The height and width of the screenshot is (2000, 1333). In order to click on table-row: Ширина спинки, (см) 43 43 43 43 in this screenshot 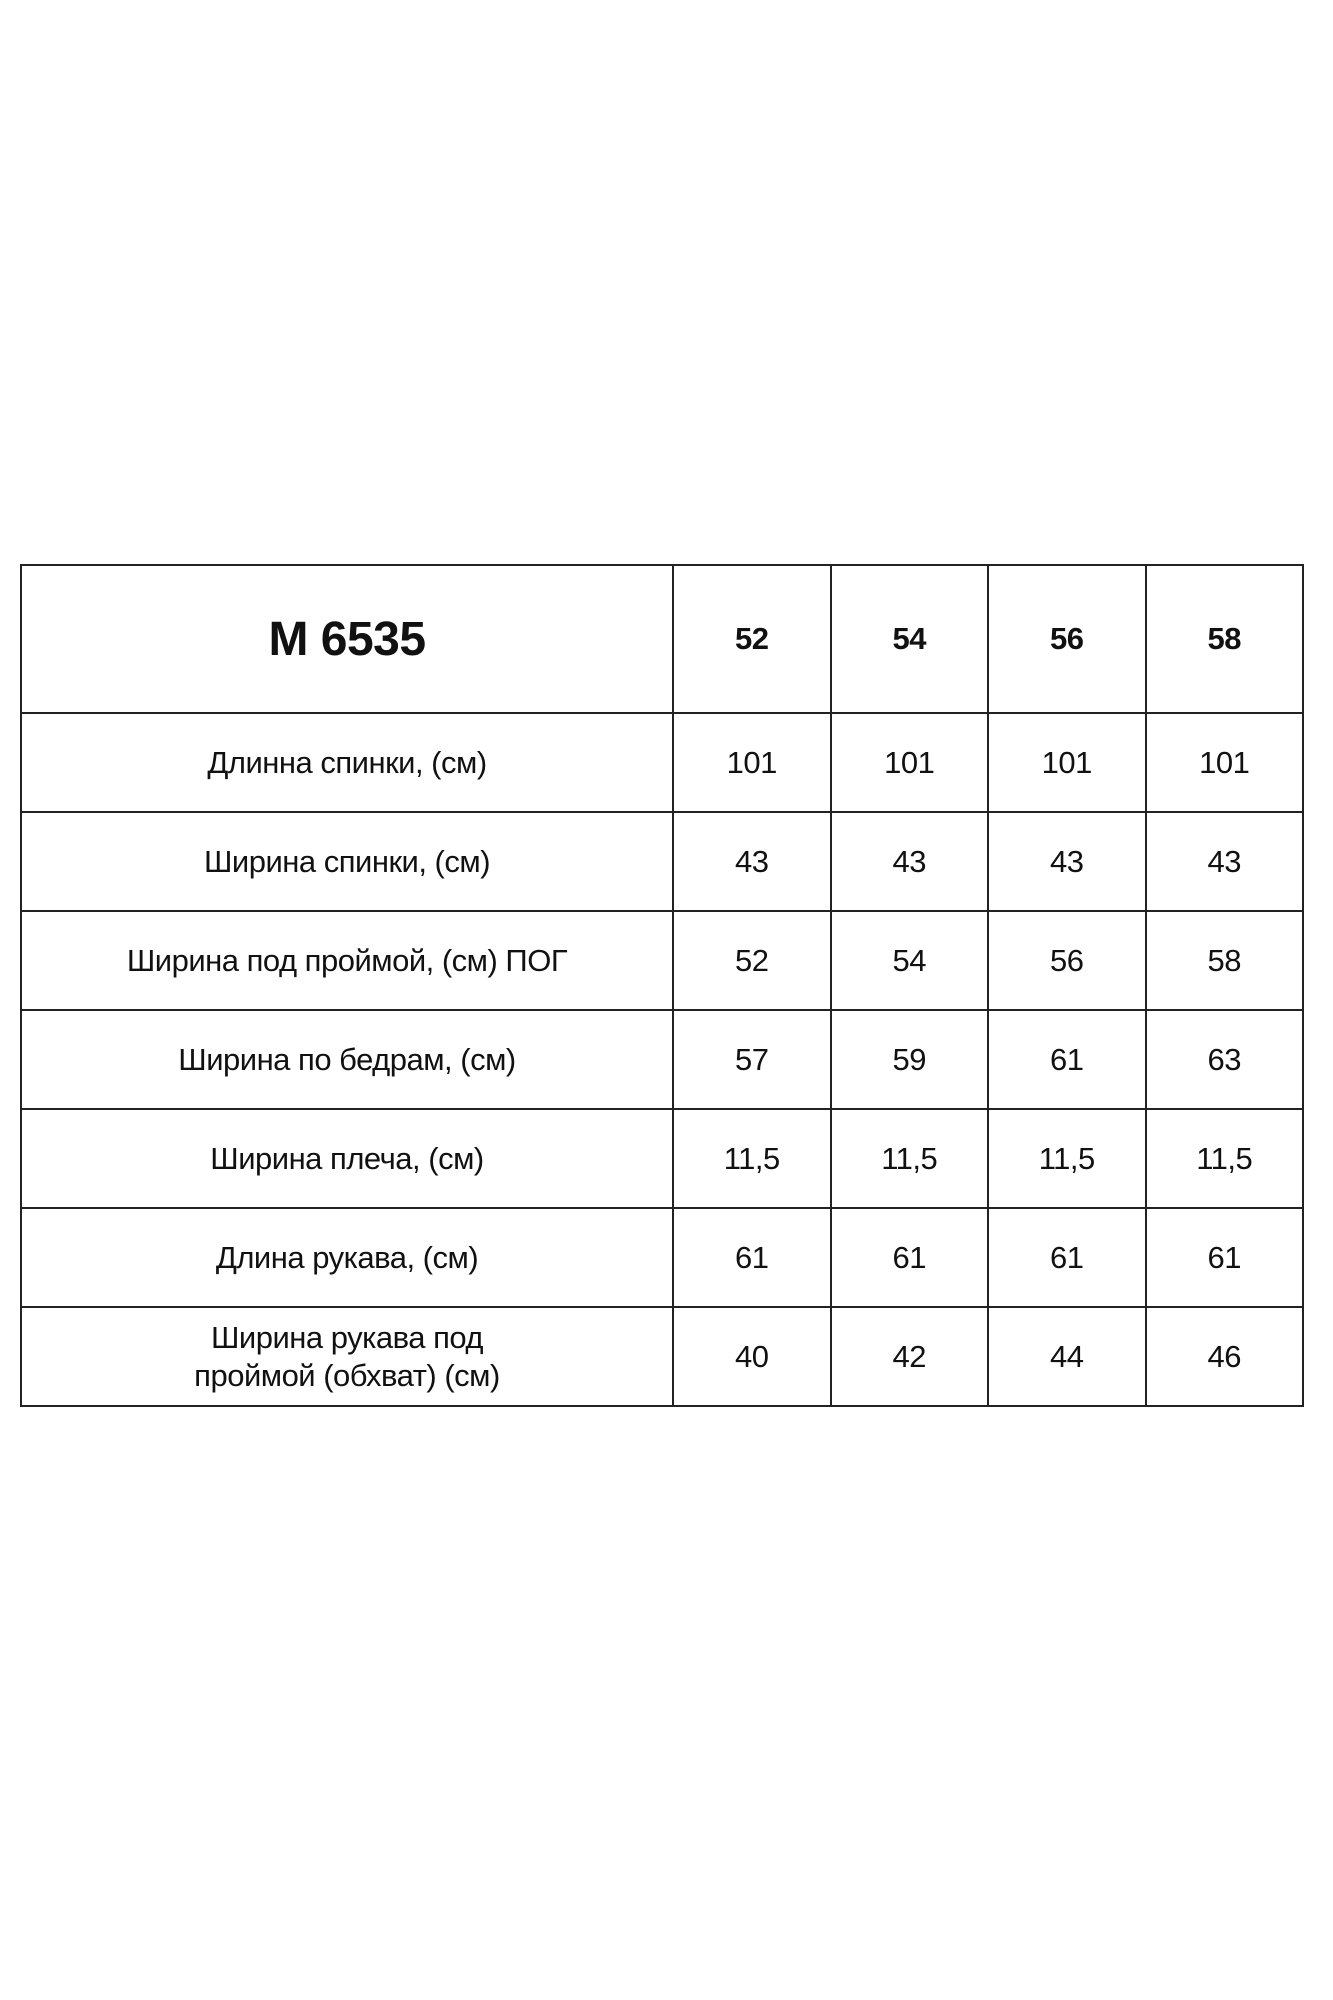, I will do `click(662, 861)`.